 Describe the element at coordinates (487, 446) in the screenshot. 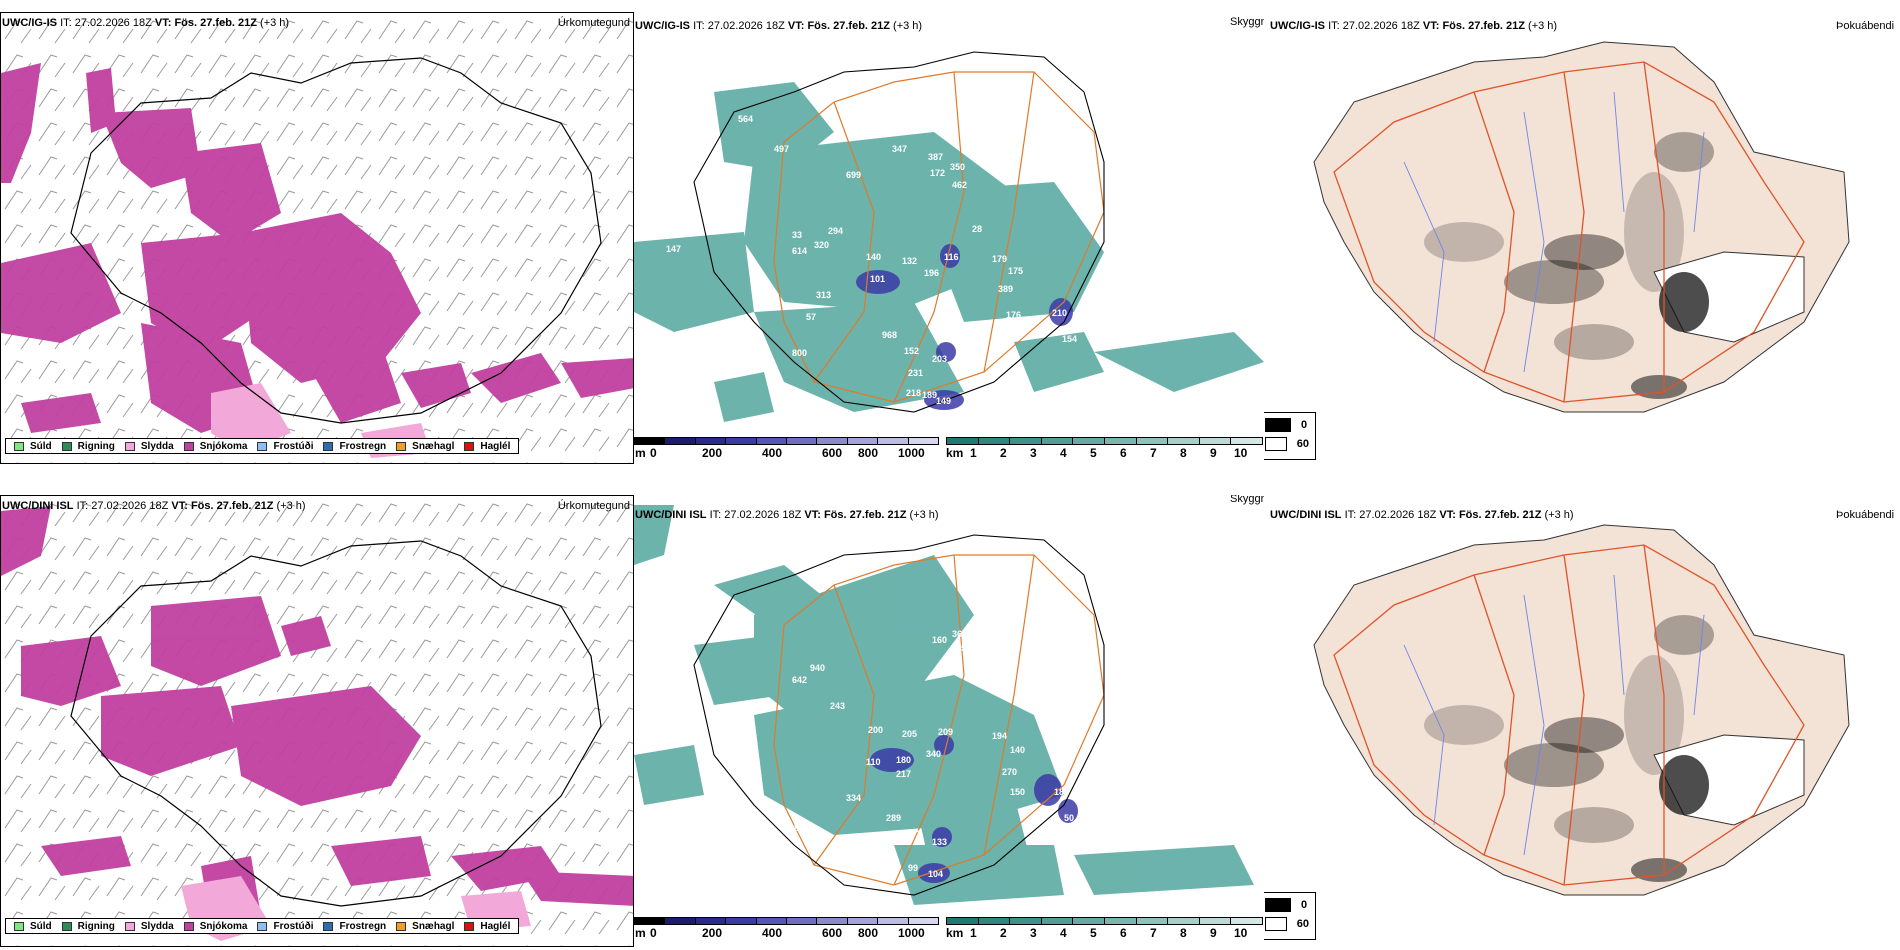

I see `legend-item-haglel: Haglél` at that location.